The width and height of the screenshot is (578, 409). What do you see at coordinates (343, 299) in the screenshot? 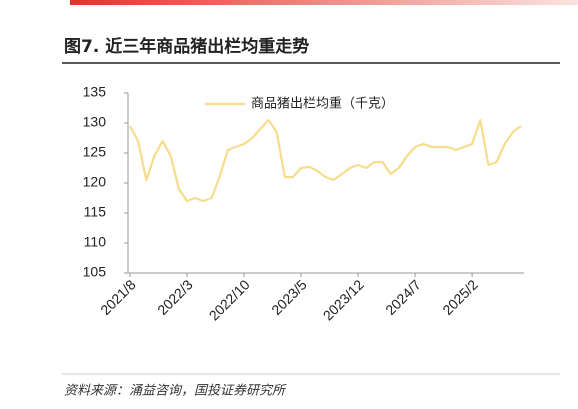
I see `x-tick-label: 2023/12` at bounding box center [343, 299].